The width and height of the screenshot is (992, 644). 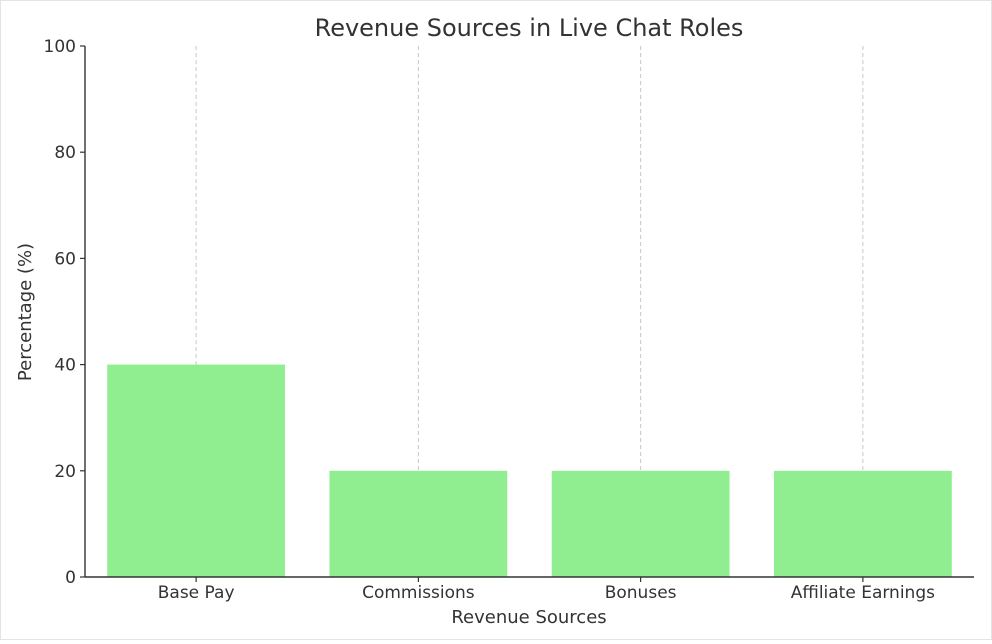 What do you see at coordinates (60, 47) in the screenshot?
I see `y-tick-label-5: 100` at bounding box center [60, 47].